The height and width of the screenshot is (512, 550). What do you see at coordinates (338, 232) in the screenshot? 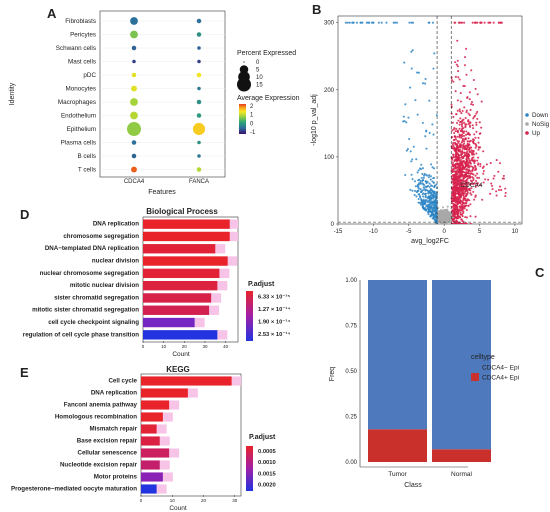
I see `volcano-x-tick-label: -15` at bounding box center [338, 232].